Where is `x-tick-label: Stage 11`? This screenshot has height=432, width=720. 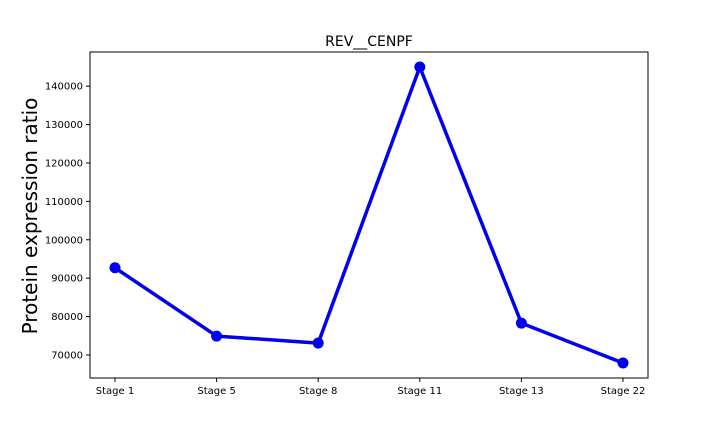 x-tick-label: Stage 11 is located at coordinates (419, 391).